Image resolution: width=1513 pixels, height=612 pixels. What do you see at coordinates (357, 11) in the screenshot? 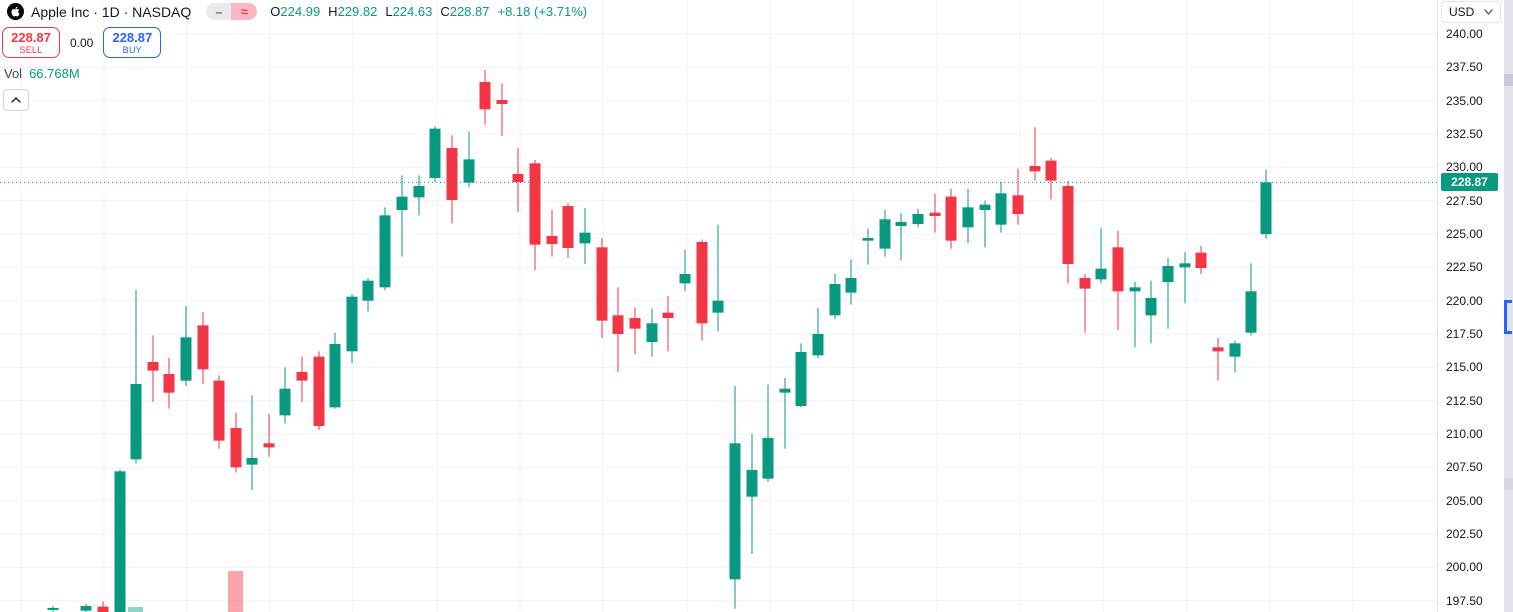
I see `high-value: 229.82` at bounding box center [357, 11].